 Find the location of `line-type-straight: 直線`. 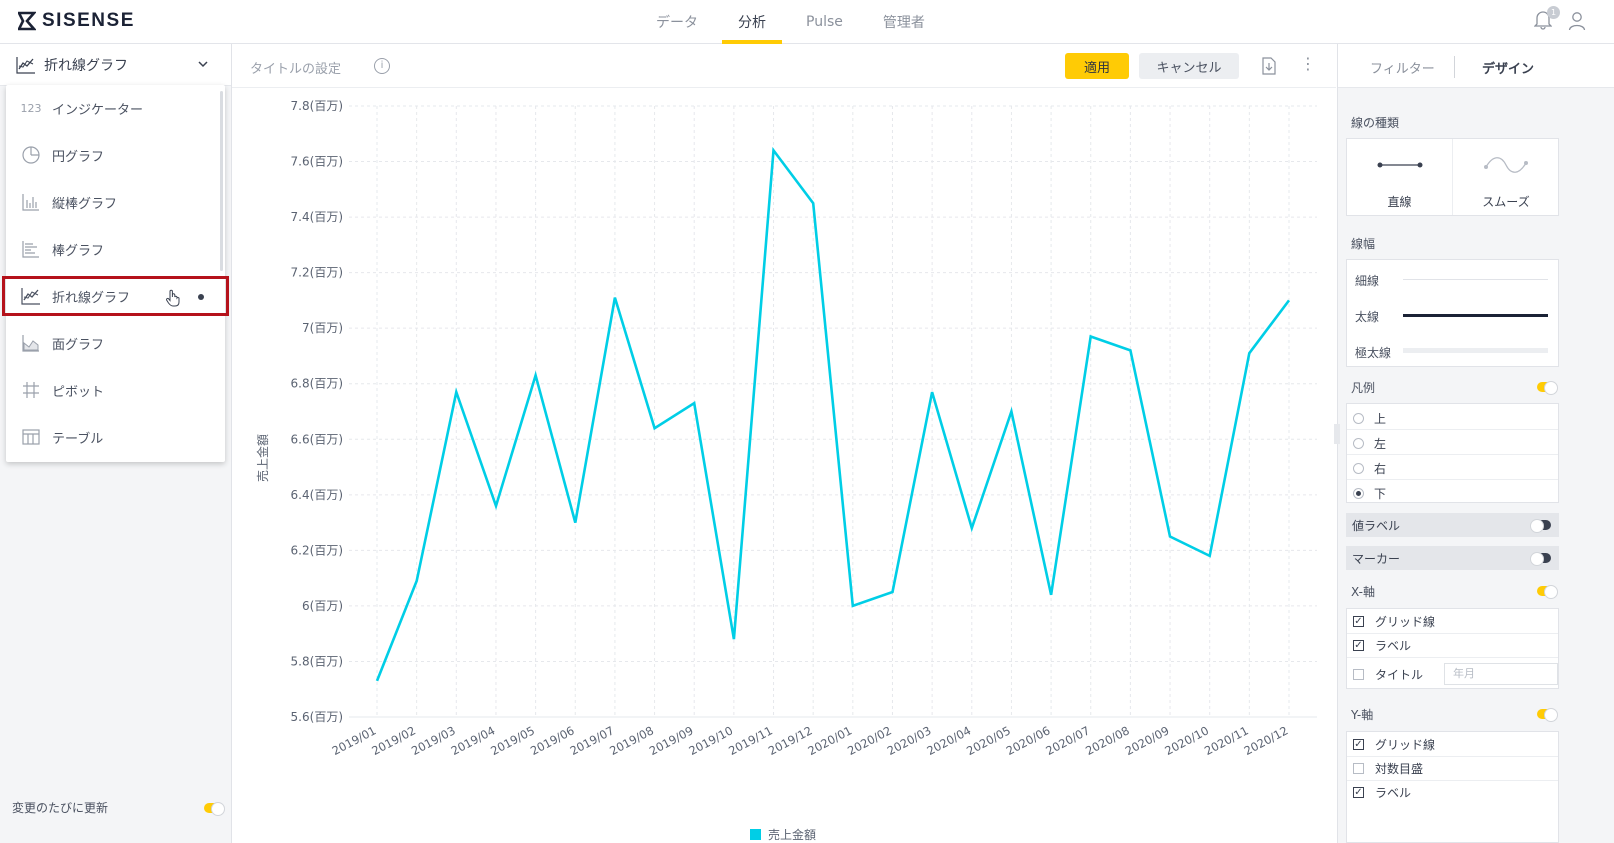

line-type-straight: 直線 is located at coordinates (1400, 177).